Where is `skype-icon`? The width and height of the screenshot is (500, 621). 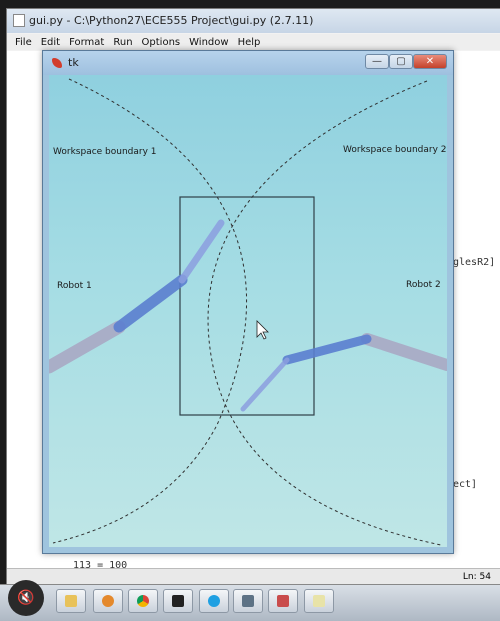 skype-icon is located at coordinates (214, 601).